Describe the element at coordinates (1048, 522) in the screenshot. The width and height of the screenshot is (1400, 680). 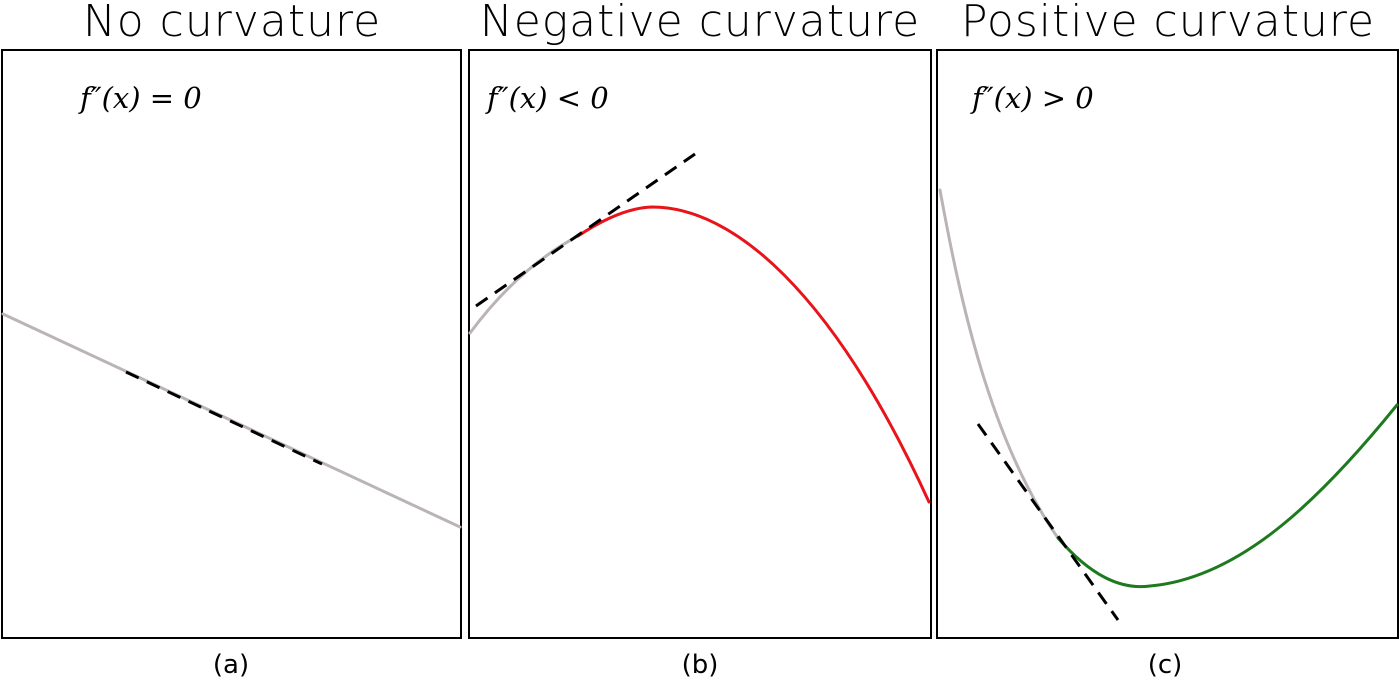
I see `panel-c-tangent` at that location.